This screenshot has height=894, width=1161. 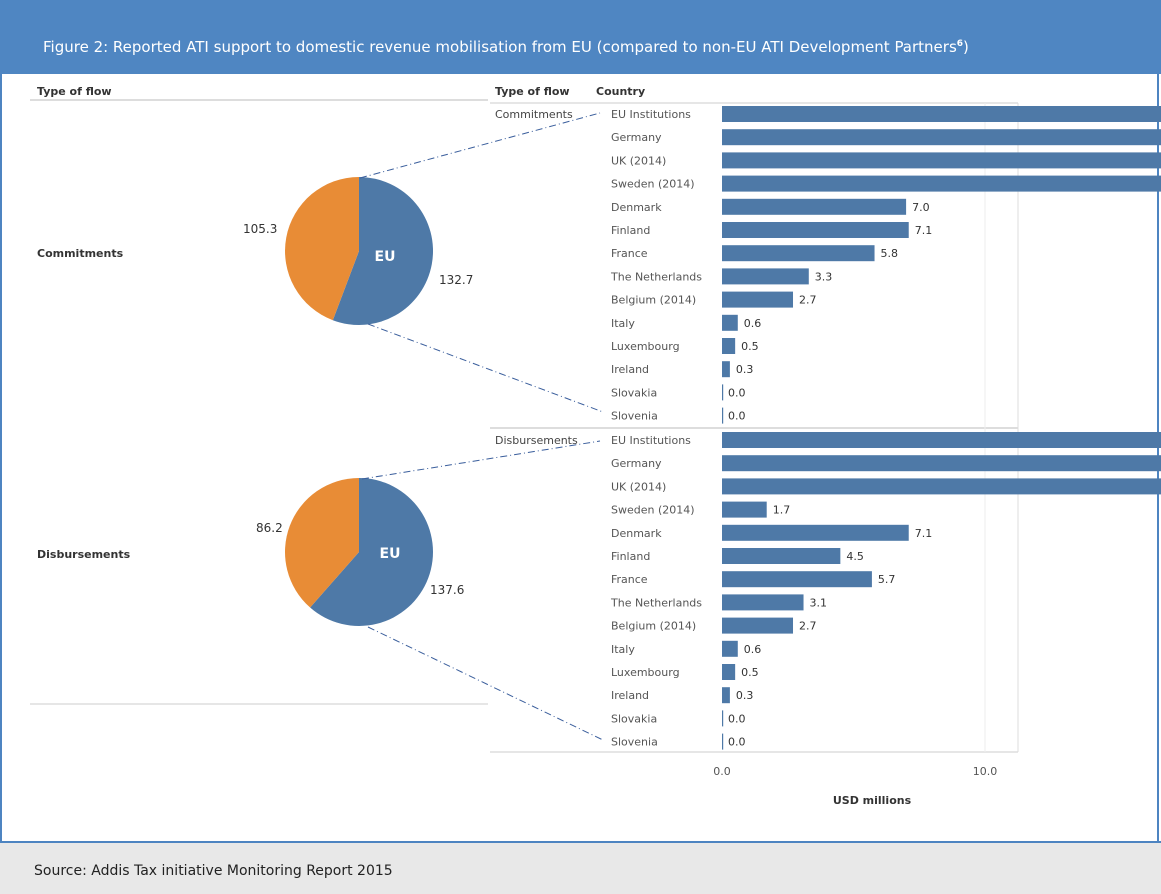 I want to click on bar-commitments-luxembourg, so click(x=729, y=346).